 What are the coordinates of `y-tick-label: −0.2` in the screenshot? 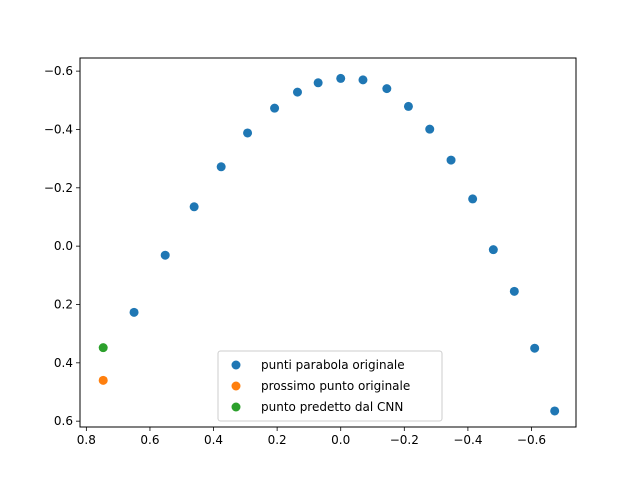 It's located at (58, 188).